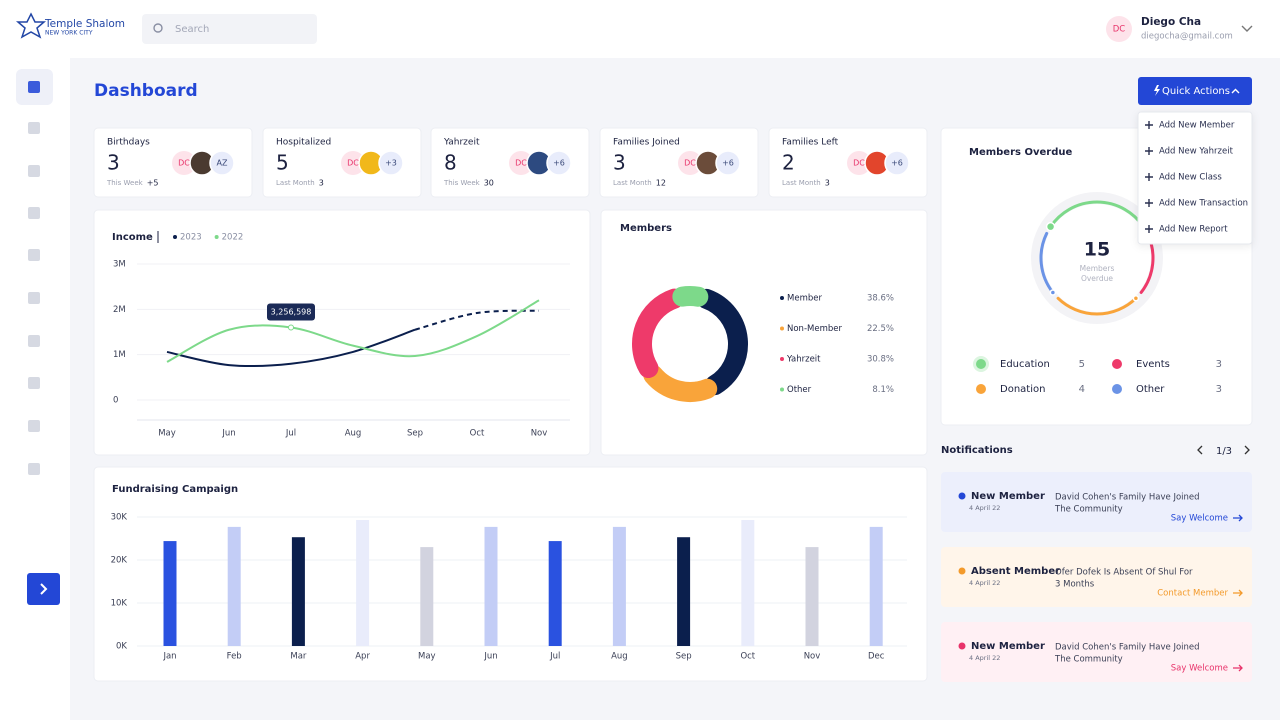 The width and height of the screenshot is (1280, 720). I want to click on user-initials: DC, so click(1119, 30).